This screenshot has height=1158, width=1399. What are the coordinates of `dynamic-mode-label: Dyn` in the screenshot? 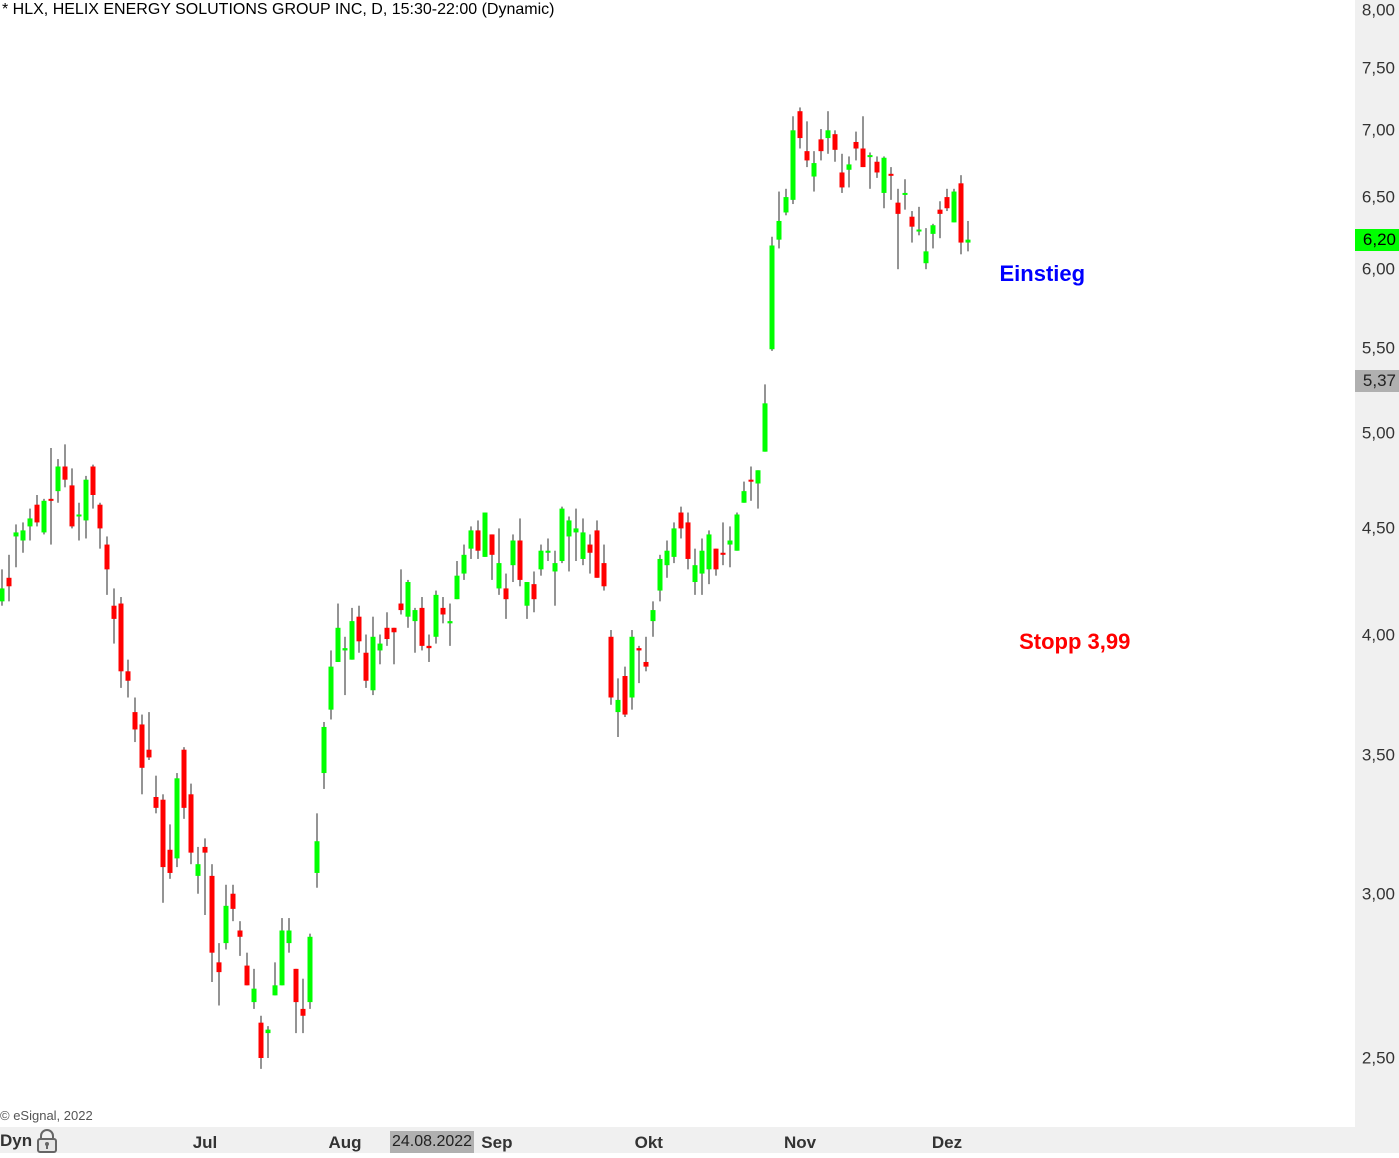 It's located at (16, 1140).